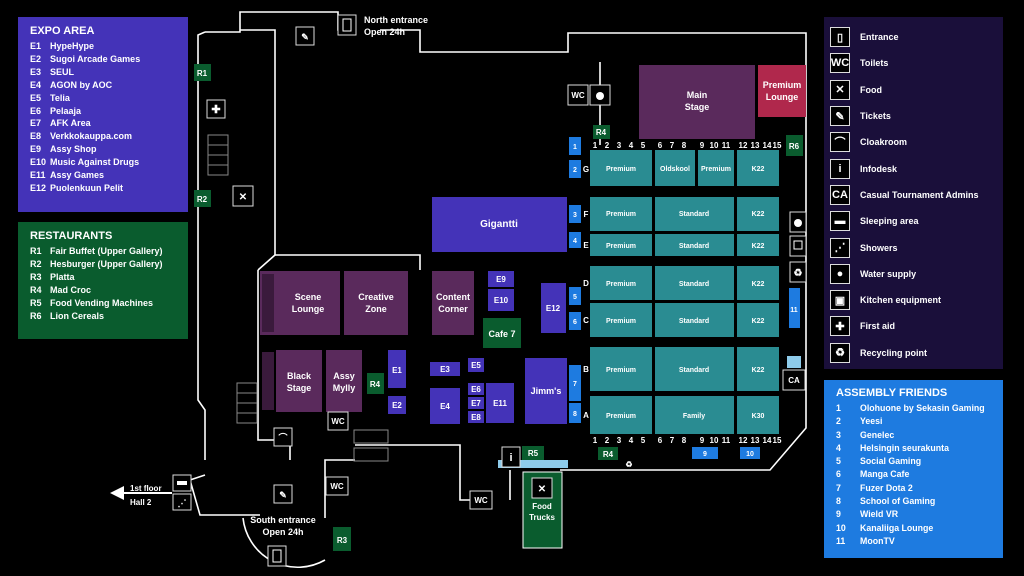  I want to click on expo-item: E11 Assy Games, so click(103, 175).